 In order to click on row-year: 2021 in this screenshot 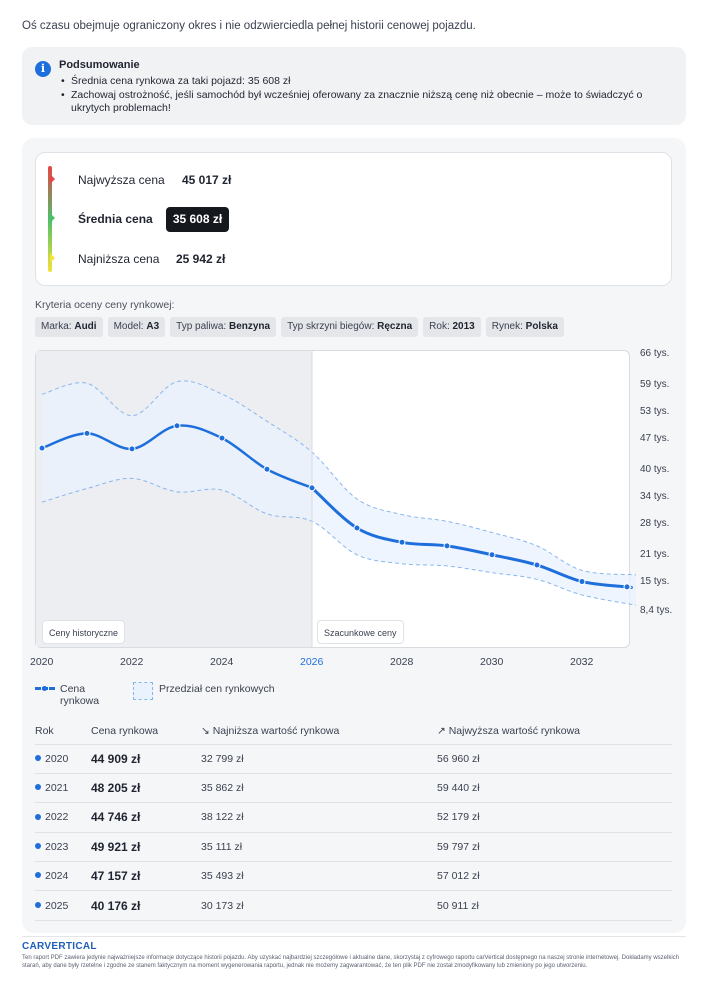, I will do `click(63, 788)`.